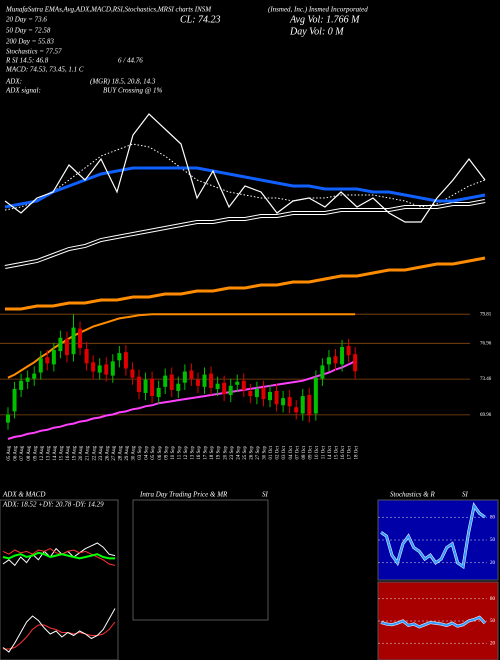 The height and width of the screenshot is (660, 500). I want to click on date-label: 13 Aug, so click(48, 453).